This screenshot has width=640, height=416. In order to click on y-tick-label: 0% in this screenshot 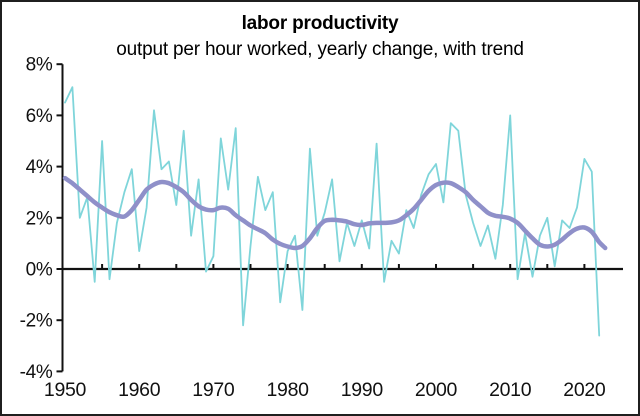, I will do `click(39, 270)`.